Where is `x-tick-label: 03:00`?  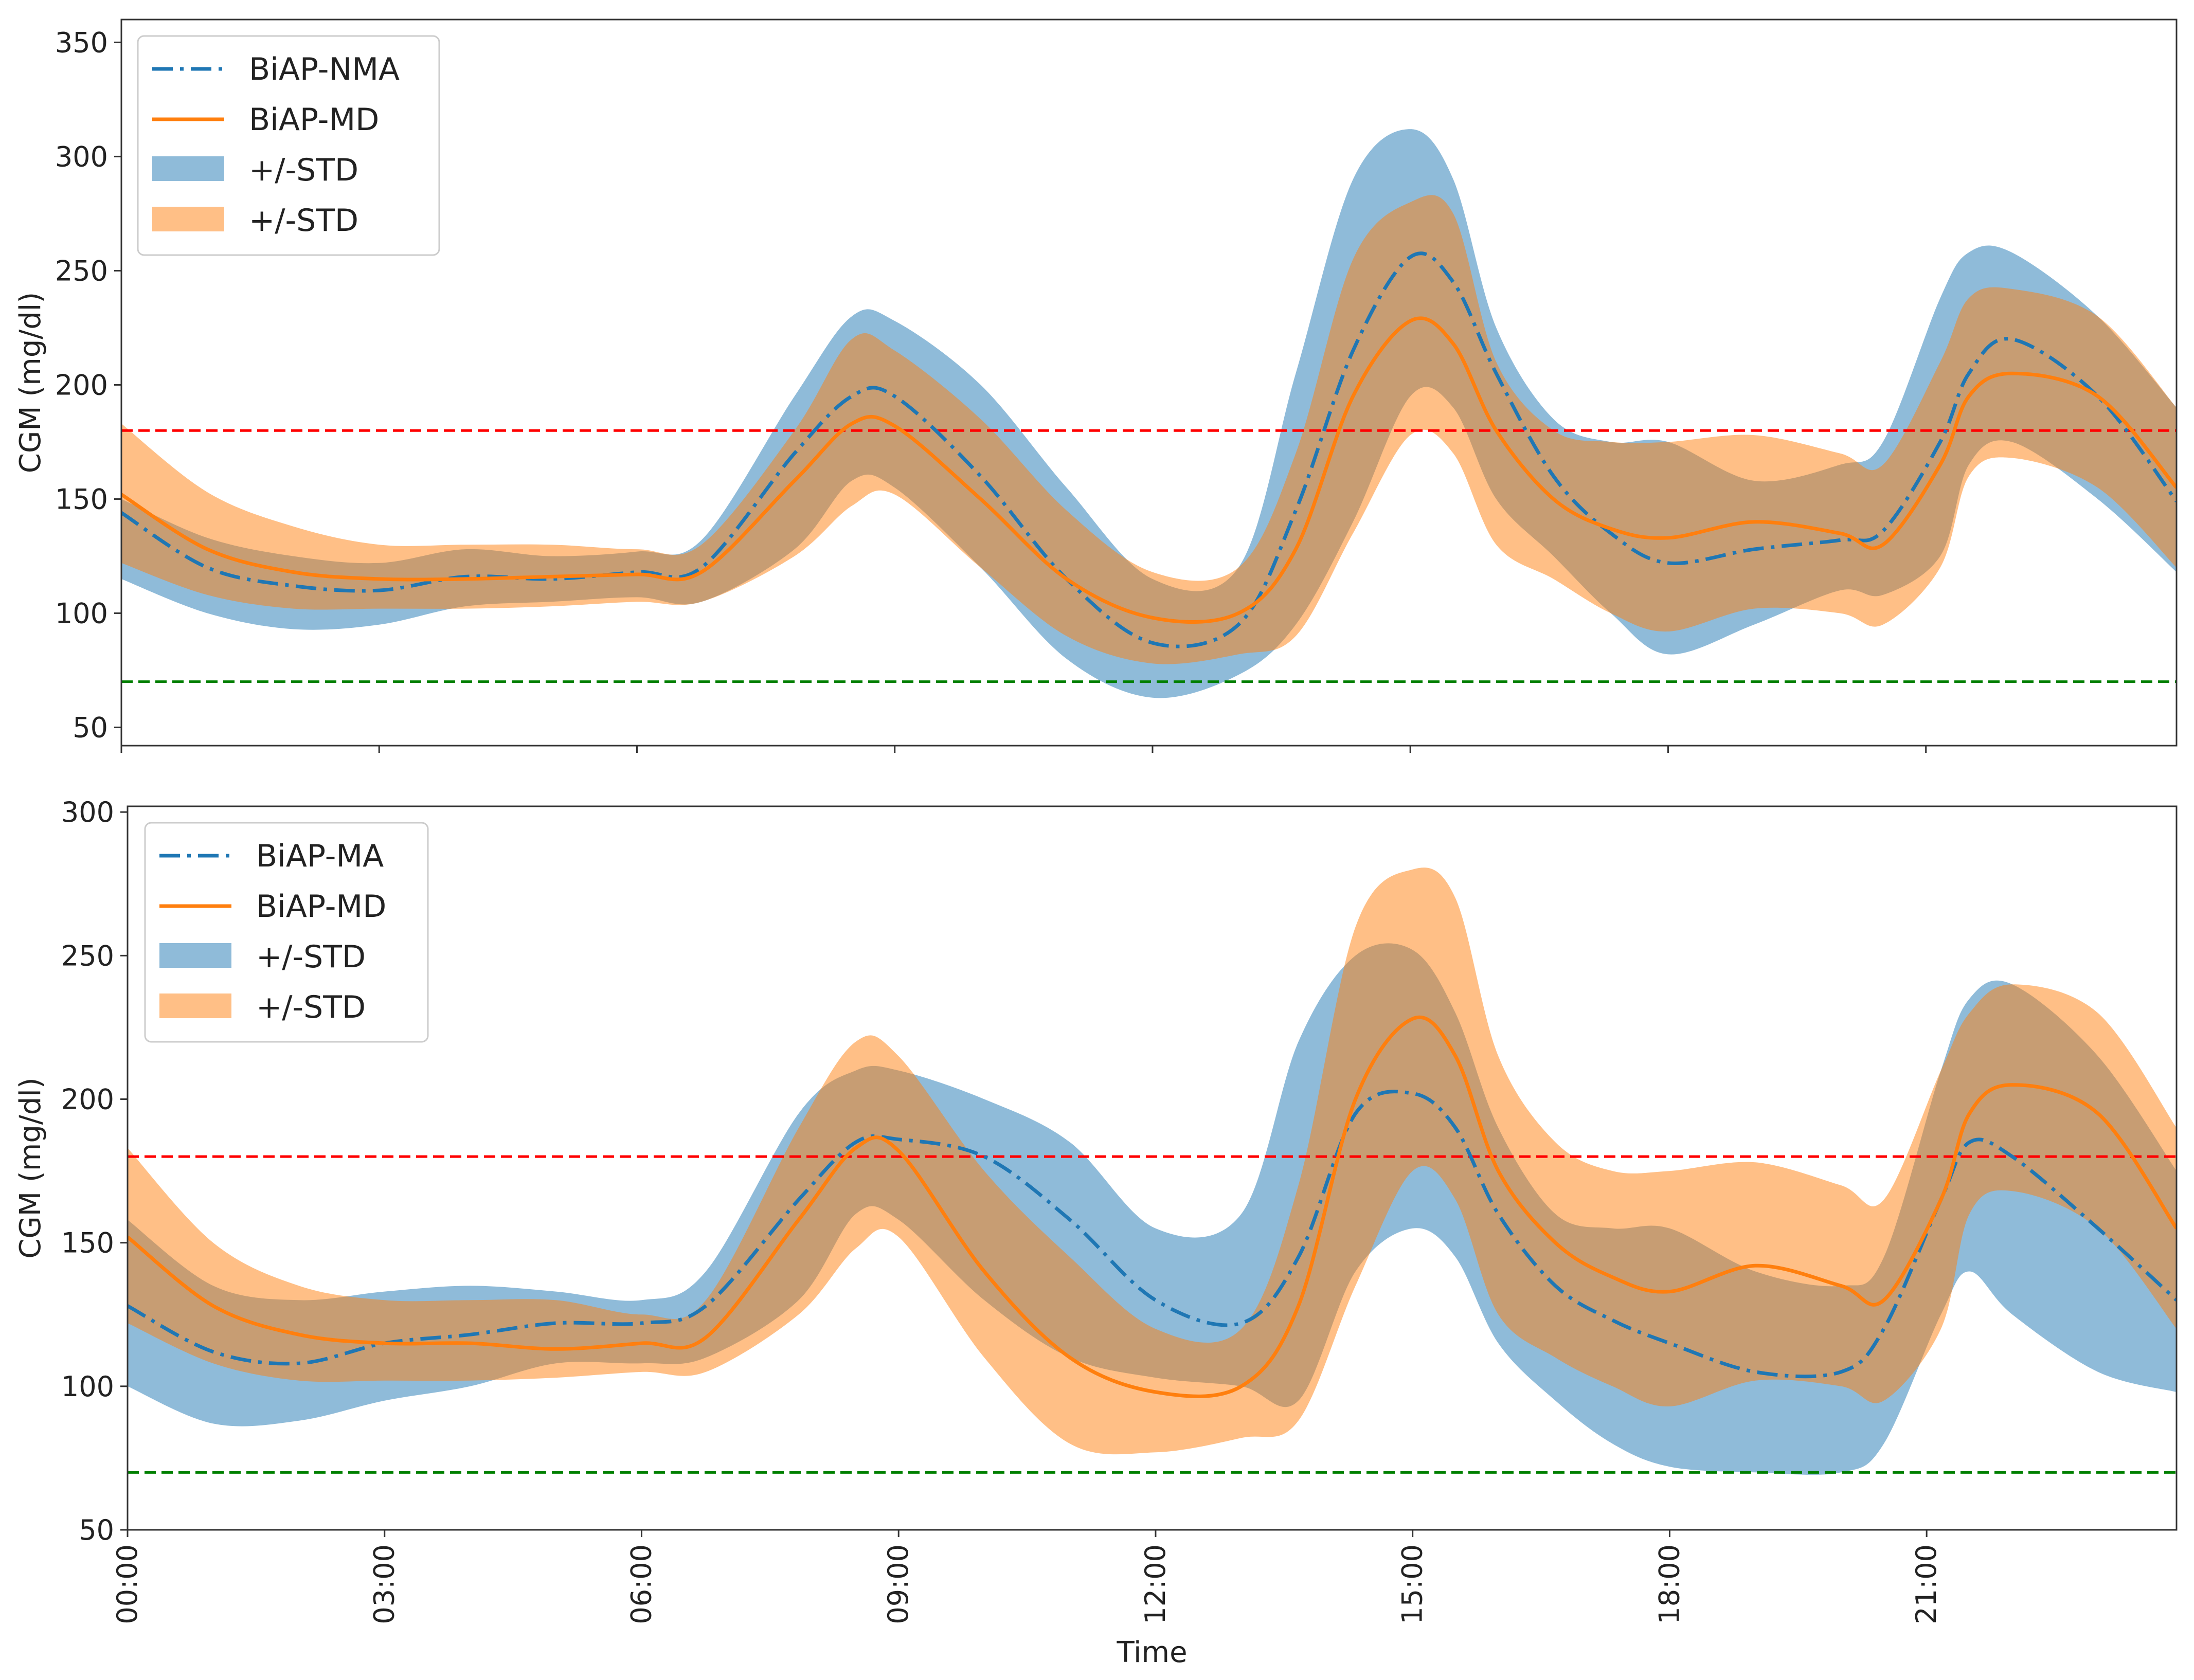
x-tick-label: 03:00 is located at coordinates (384, 1584).